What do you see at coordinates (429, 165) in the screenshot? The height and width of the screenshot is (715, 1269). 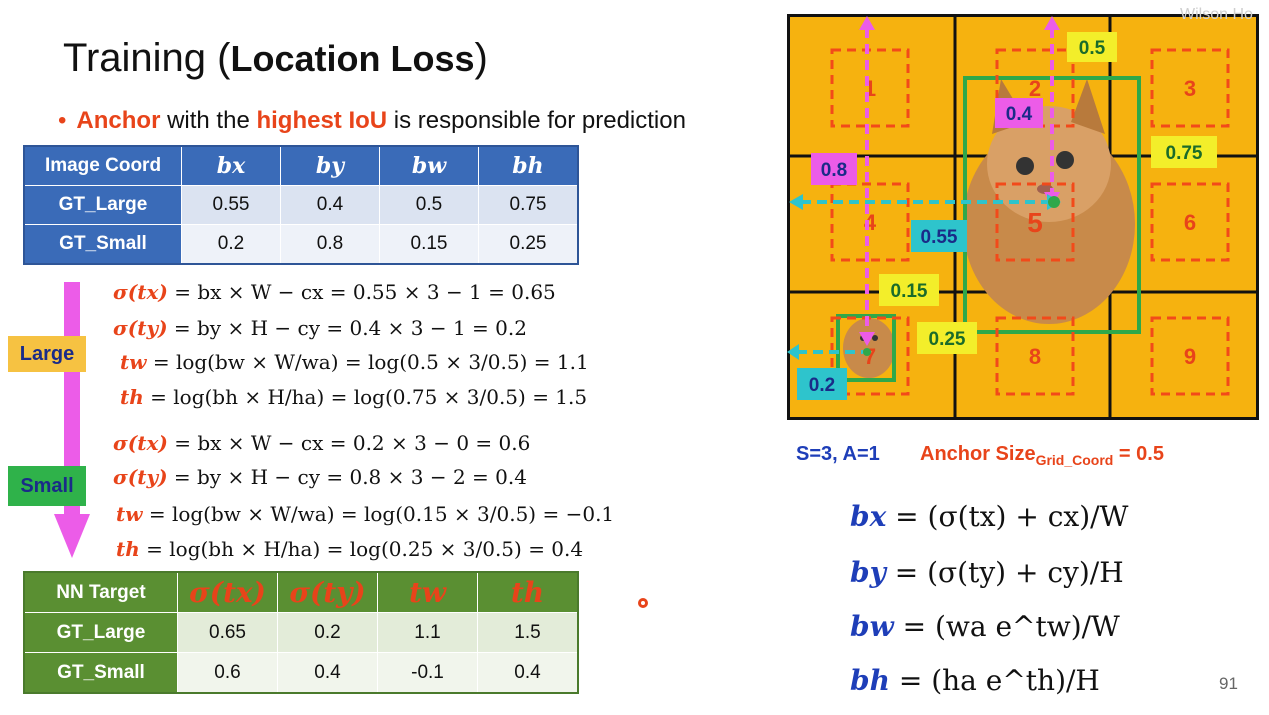 I see `header-cell: bw` at bounding box center [429, 165].